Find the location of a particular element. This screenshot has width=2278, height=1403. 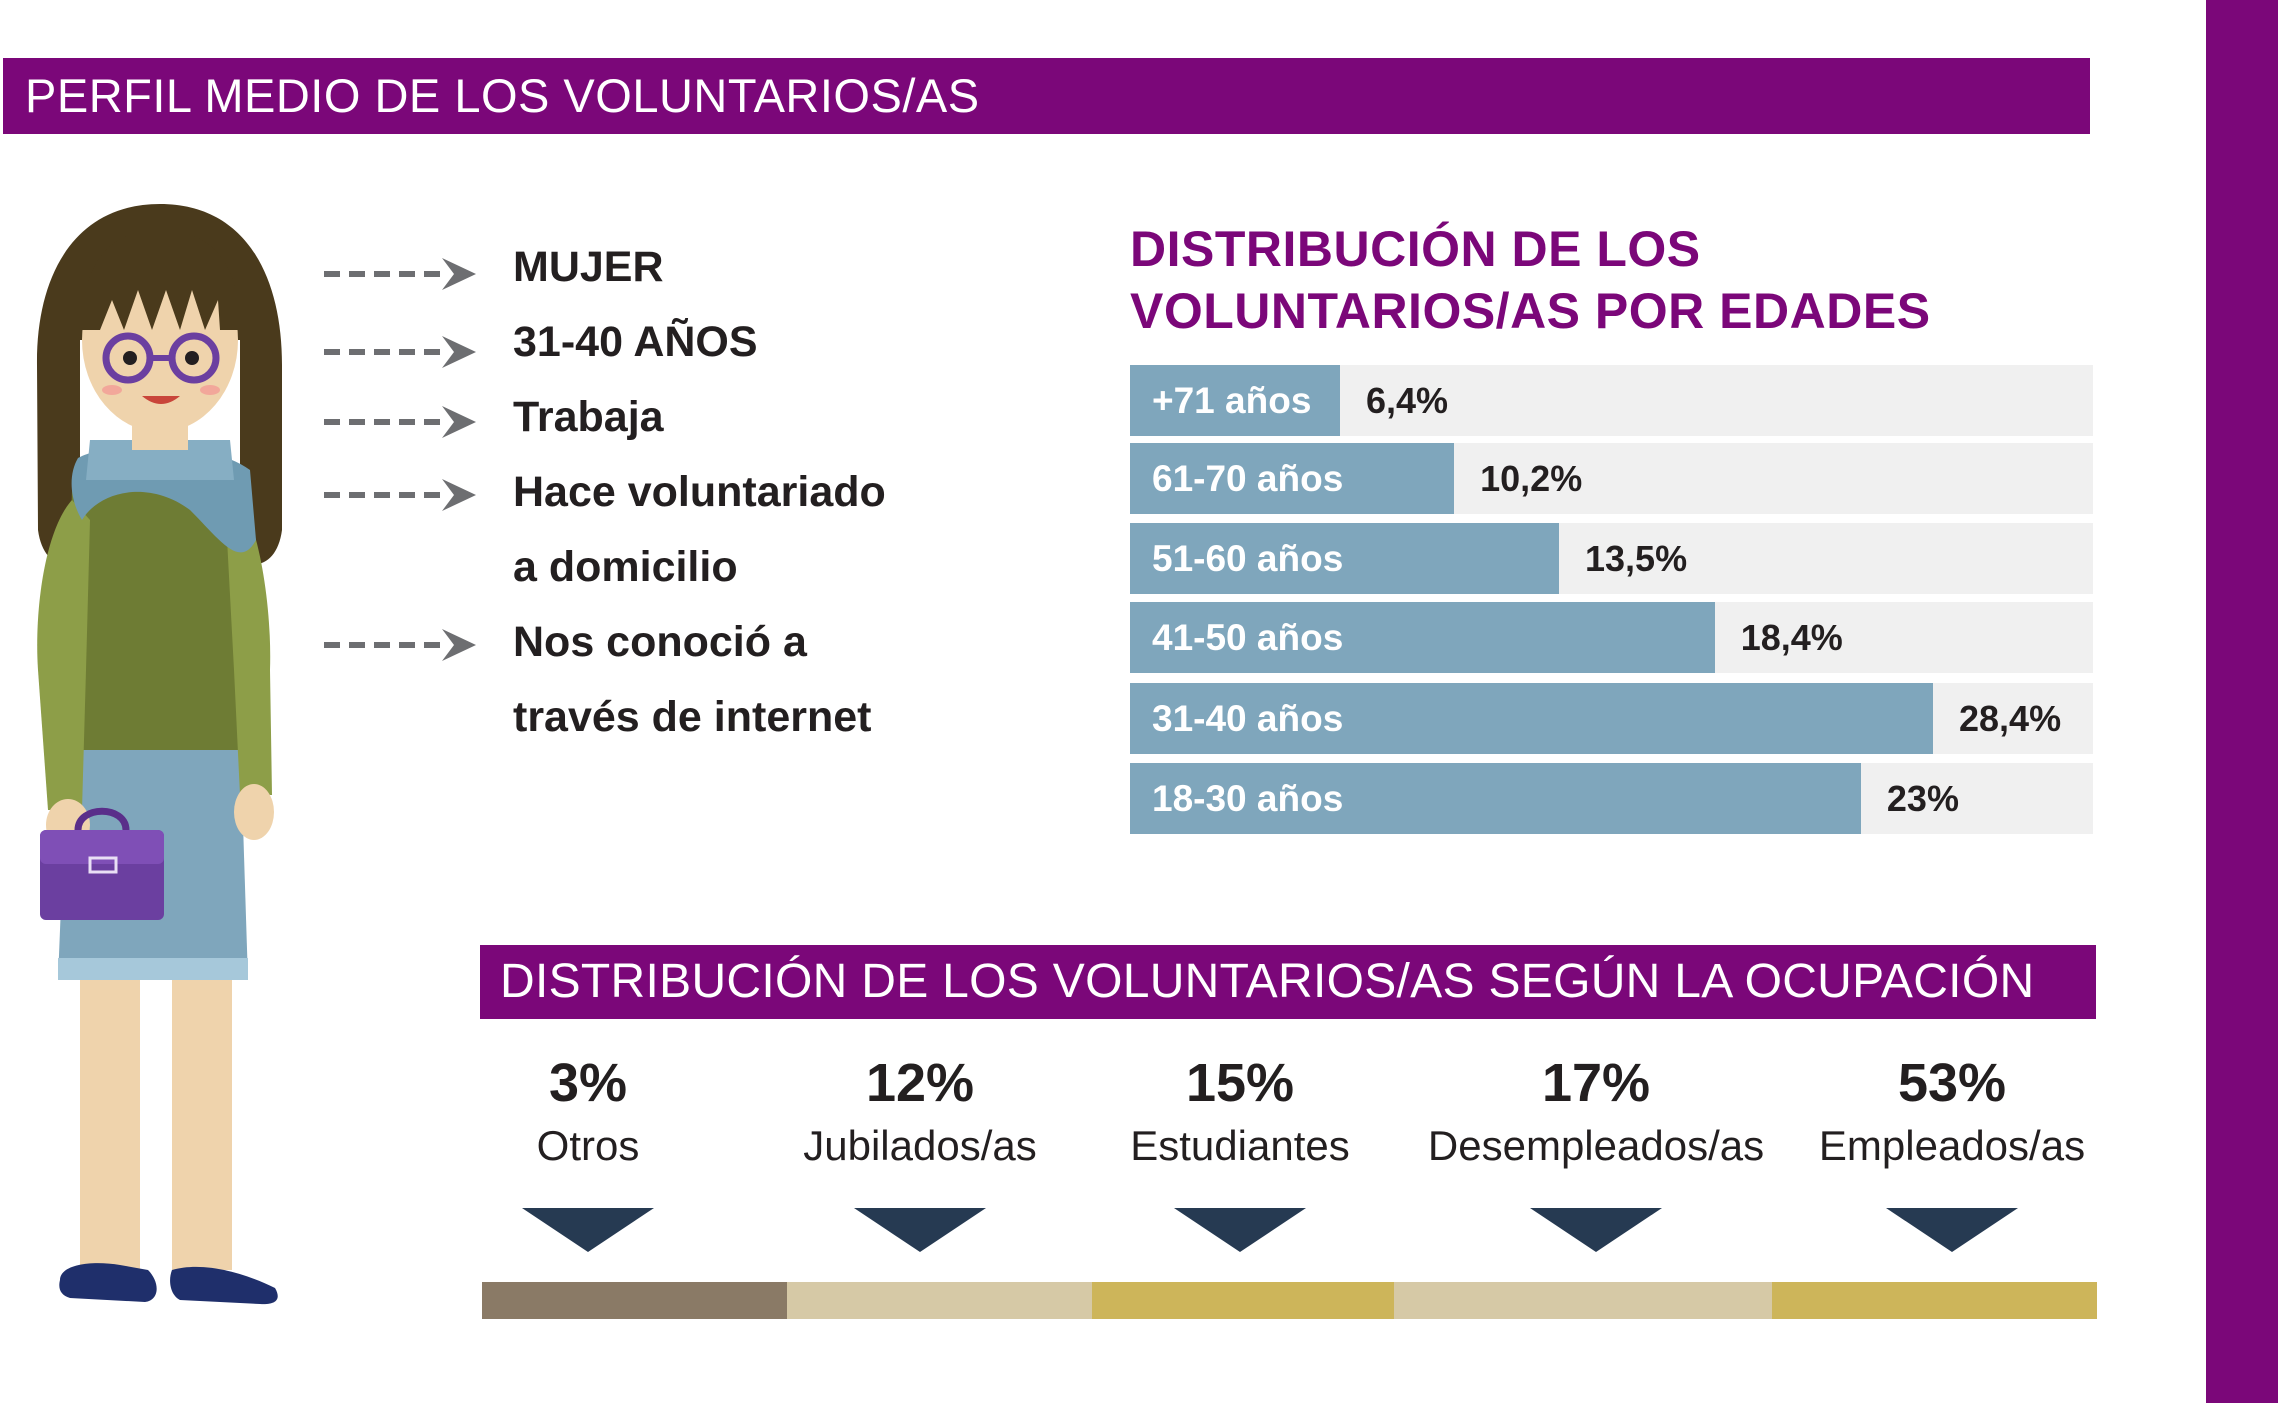

occupation-value-label: 53% is located at coordinates (1952, 1083).